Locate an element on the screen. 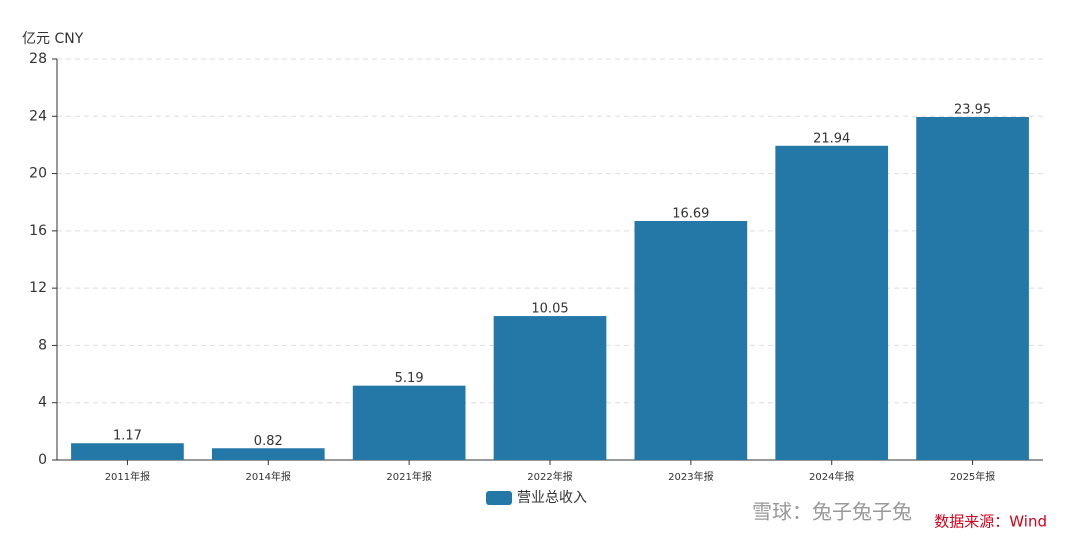  value-label: 5.19 is located at coordinates (409, 378).